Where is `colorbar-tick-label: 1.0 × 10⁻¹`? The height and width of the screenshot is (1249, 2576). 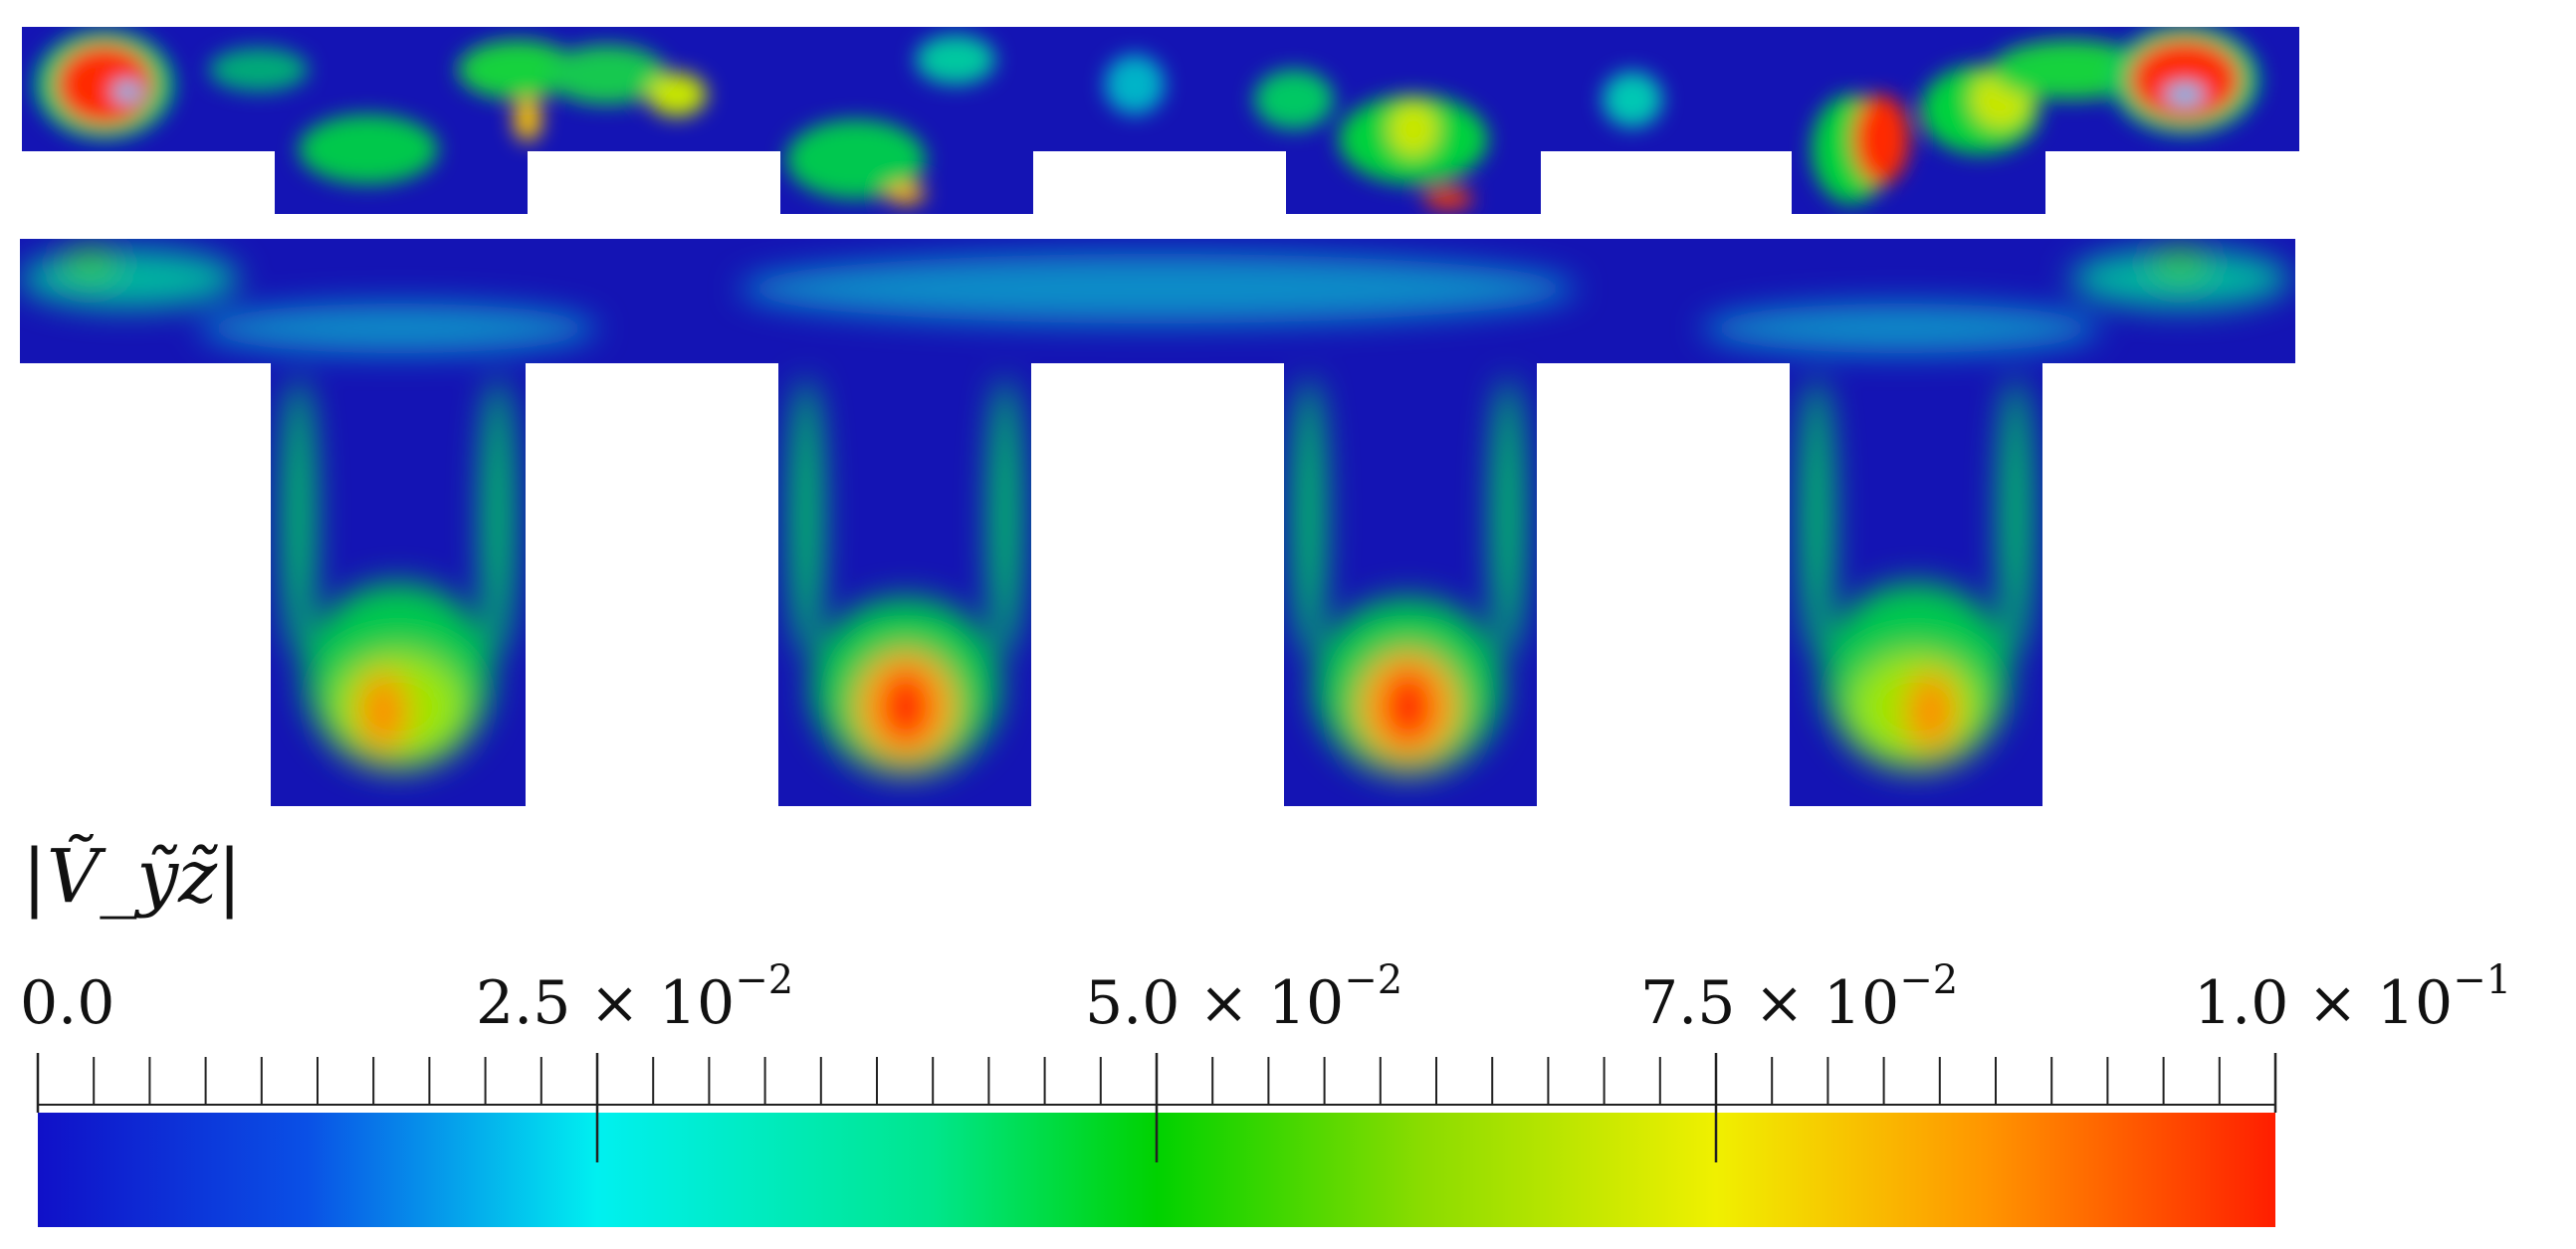
colorbar-tick-label: 1.0 × 10⁻¹ is located at coordinates (2353, 997).